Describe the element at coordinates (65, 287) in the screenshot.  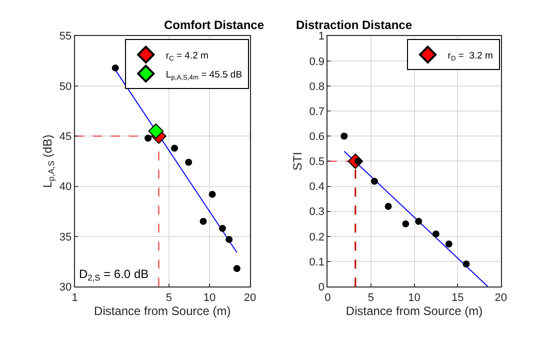
I see `y-tick-label: 30` at that location.